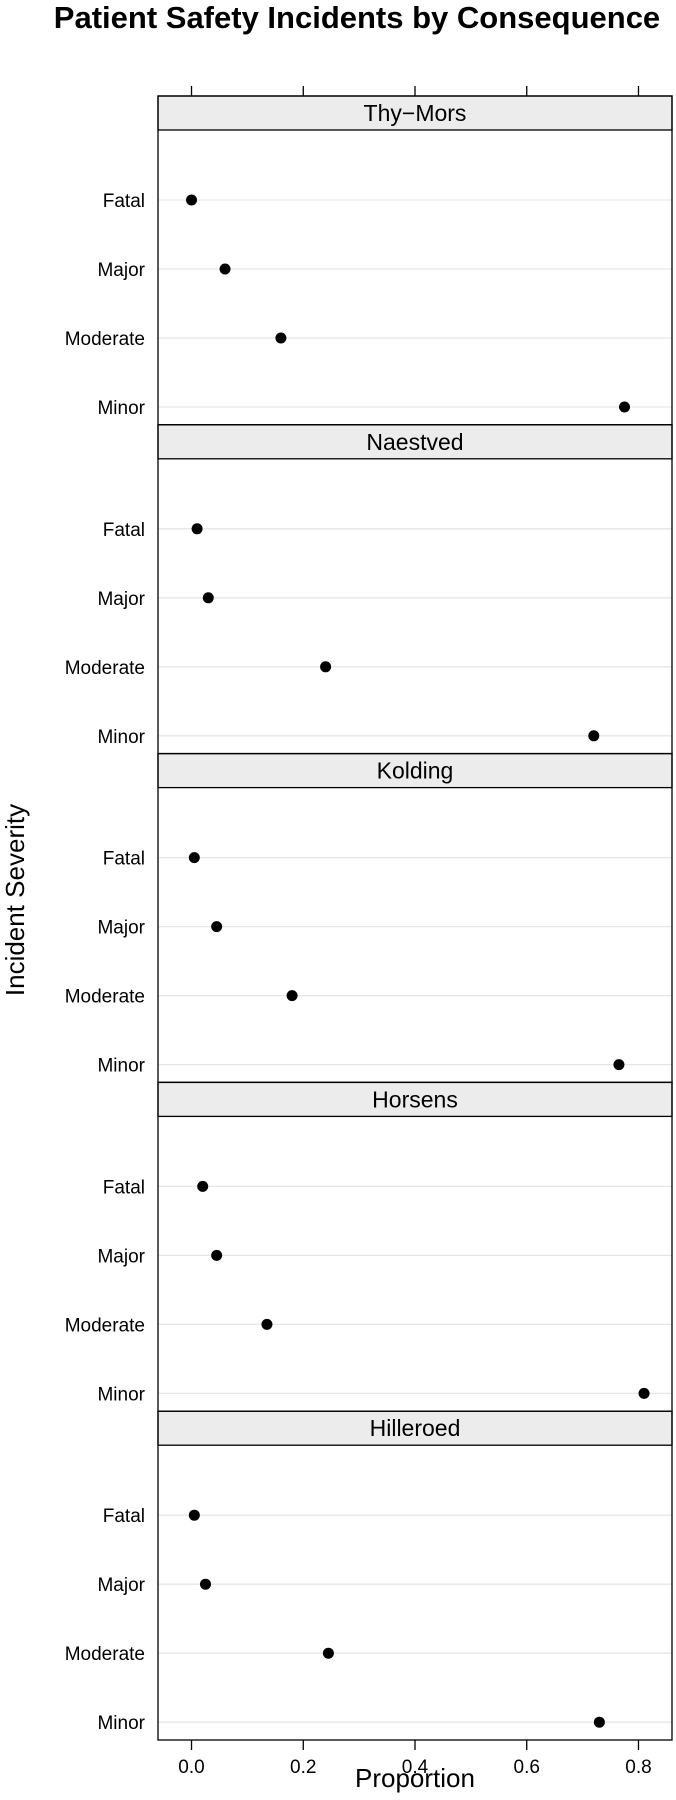  Describe the element at coordinates (357, 17) in the screenshot. I see `chart-title: Patient Safety Incidents by Consequence` at that location.